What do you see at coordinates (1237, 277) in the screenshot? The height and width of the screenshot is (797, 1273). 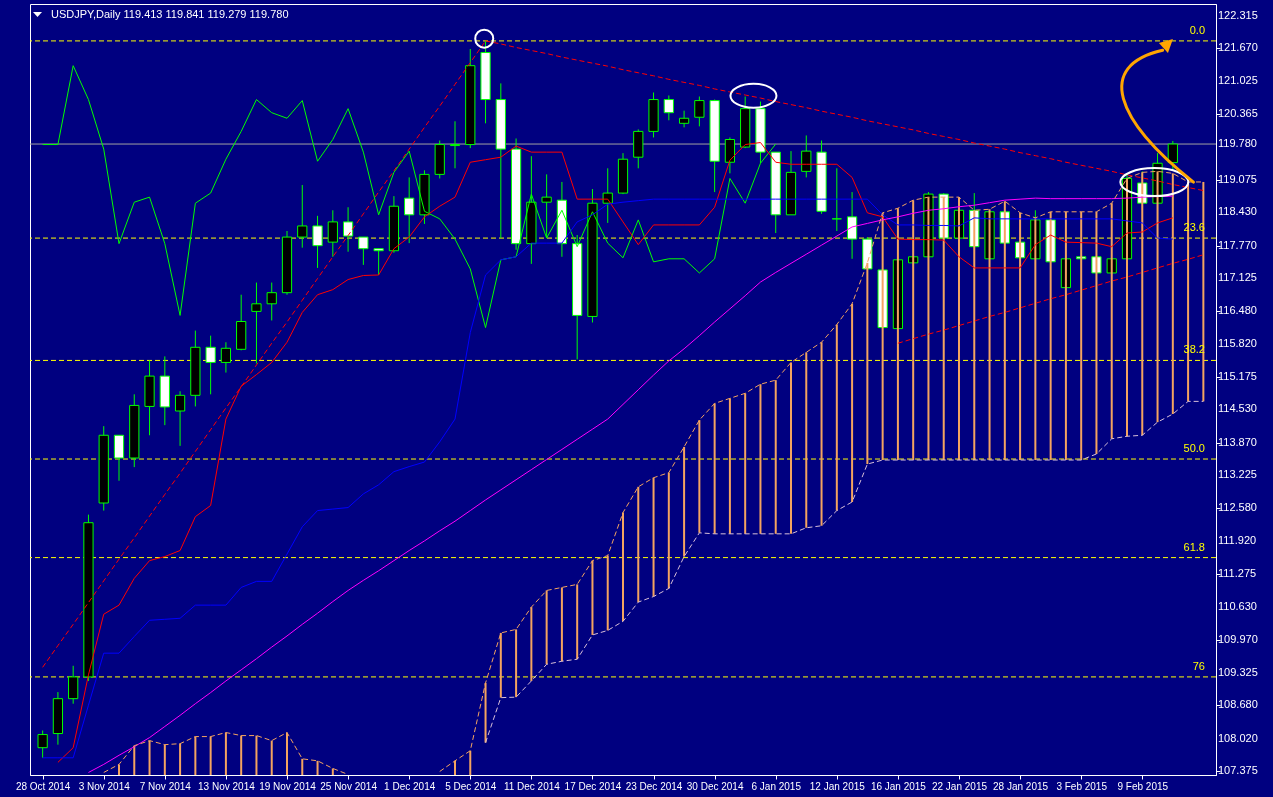 I see `y-tick-label: 117.125` at bounding box center [1237, 277].